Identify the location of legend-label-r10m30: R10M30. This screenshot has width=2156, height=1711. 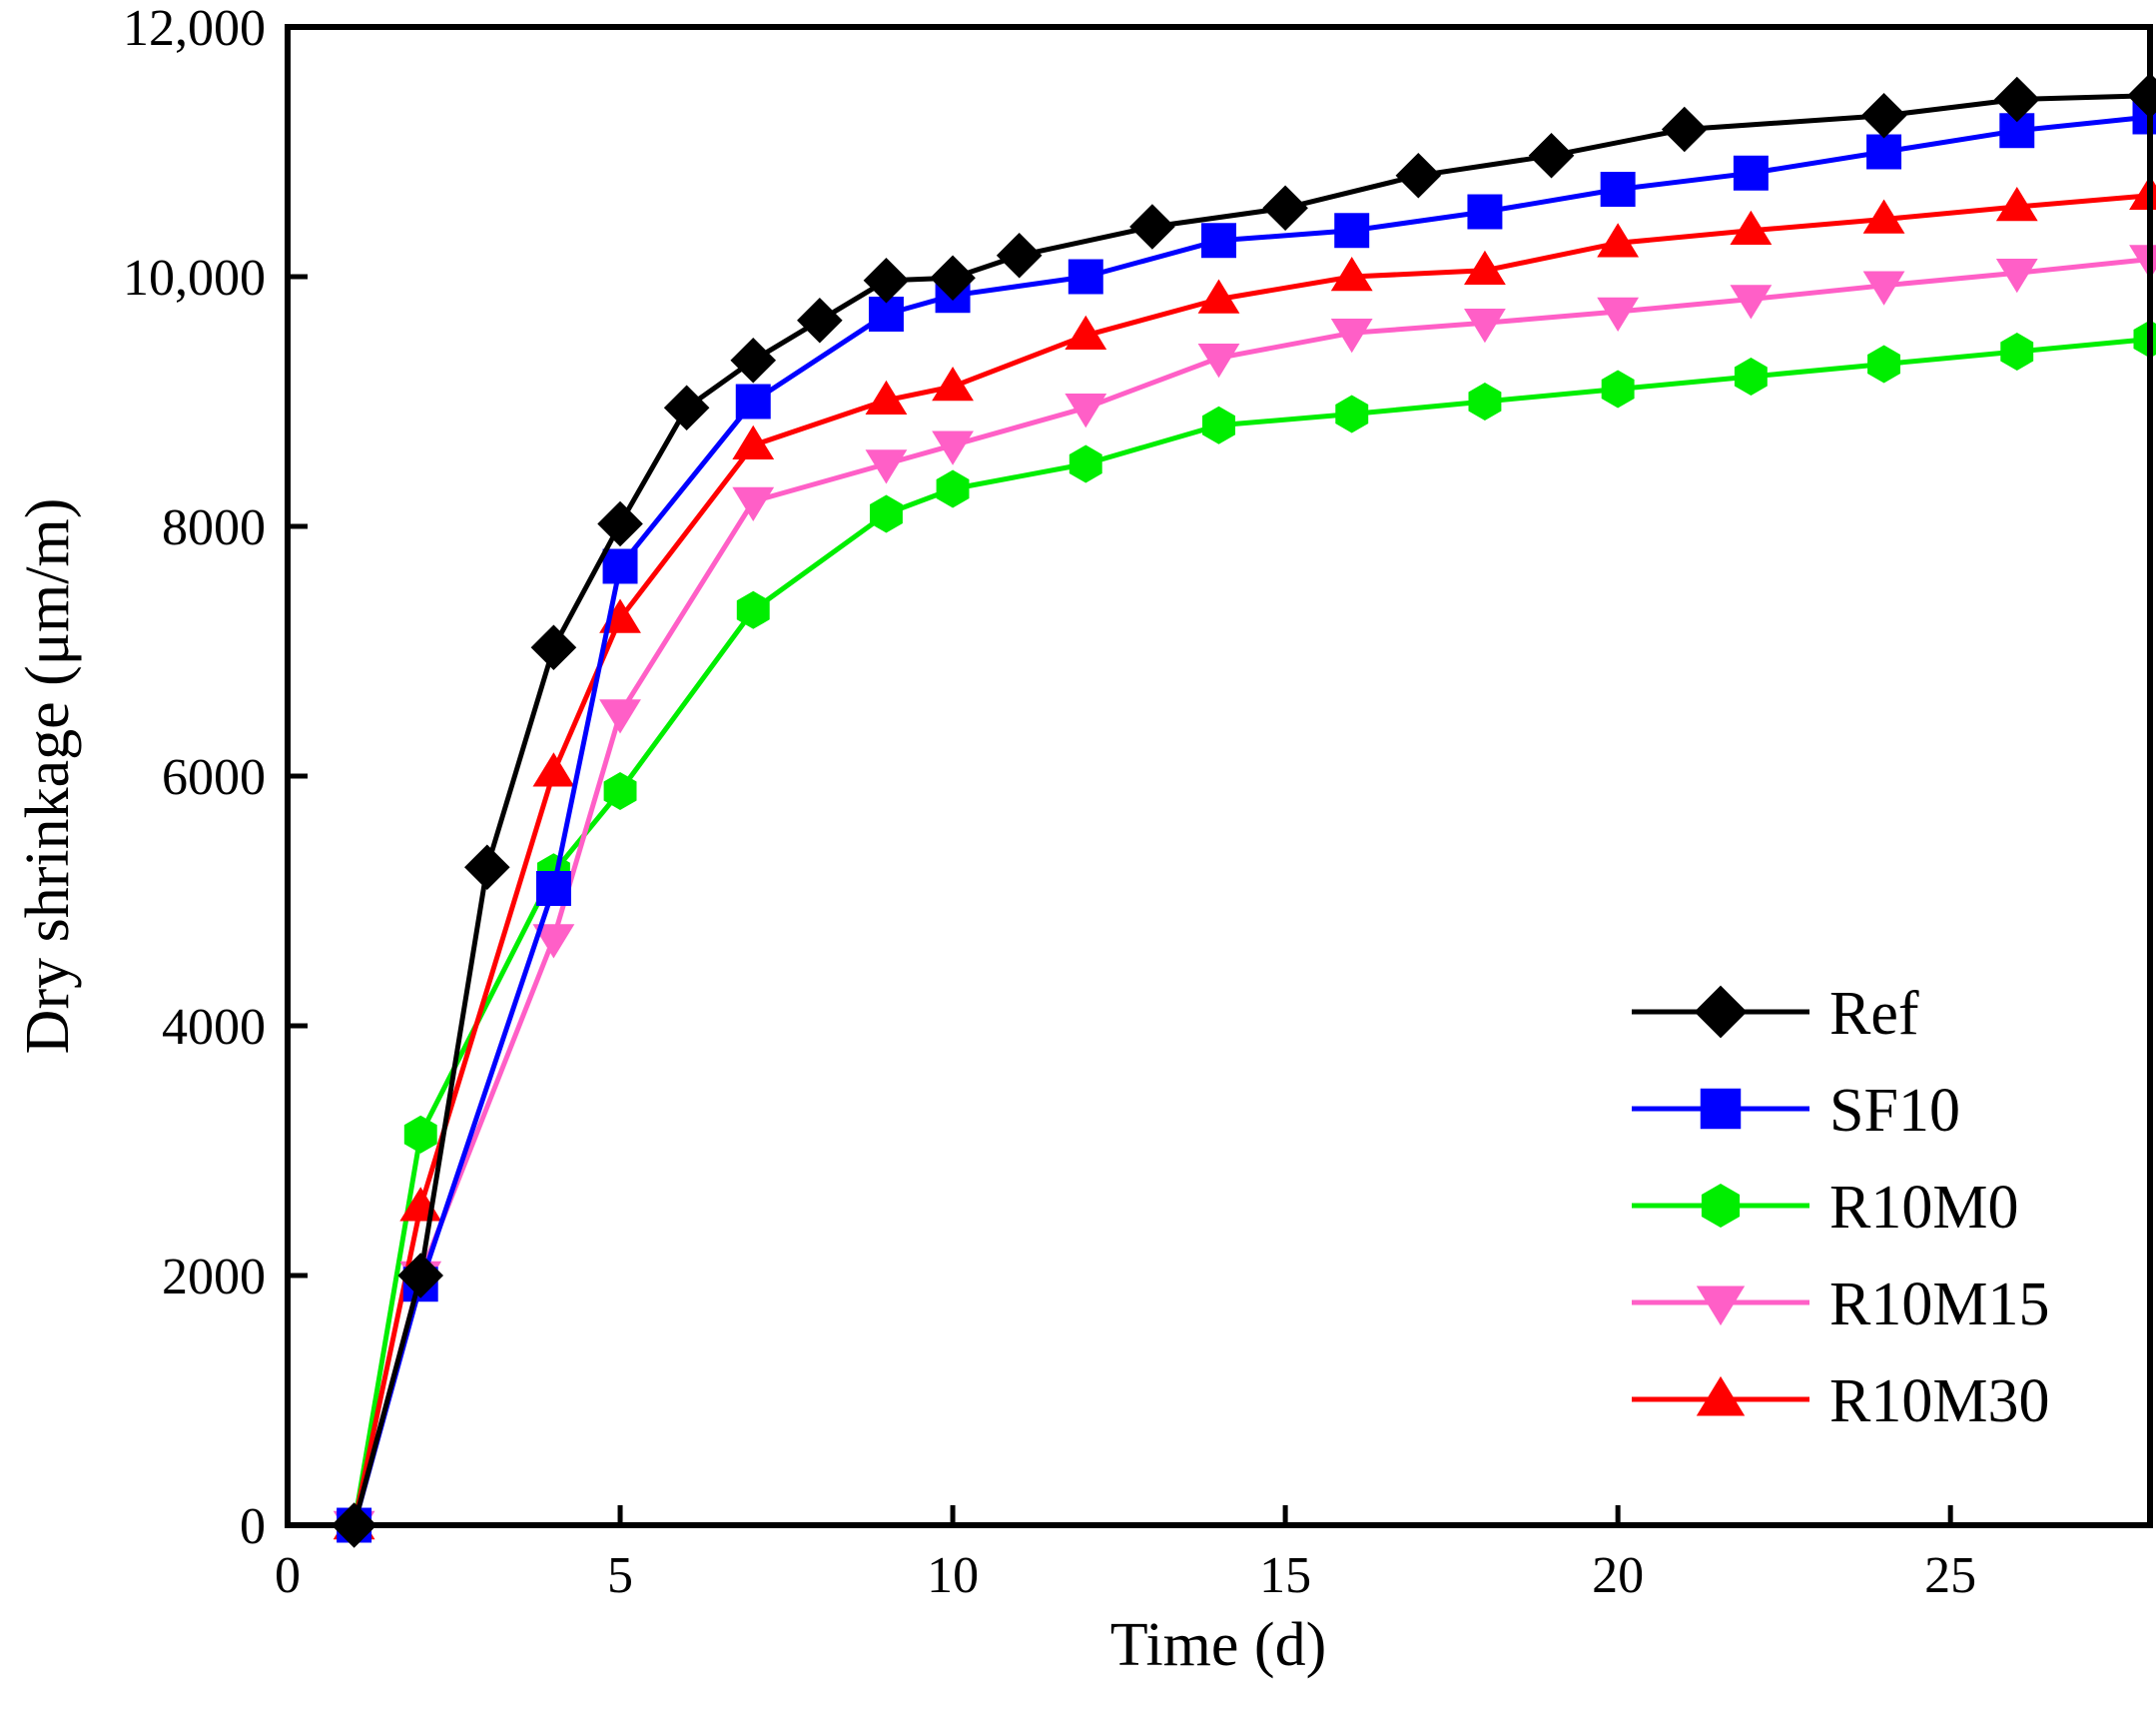
(1939, 1401).